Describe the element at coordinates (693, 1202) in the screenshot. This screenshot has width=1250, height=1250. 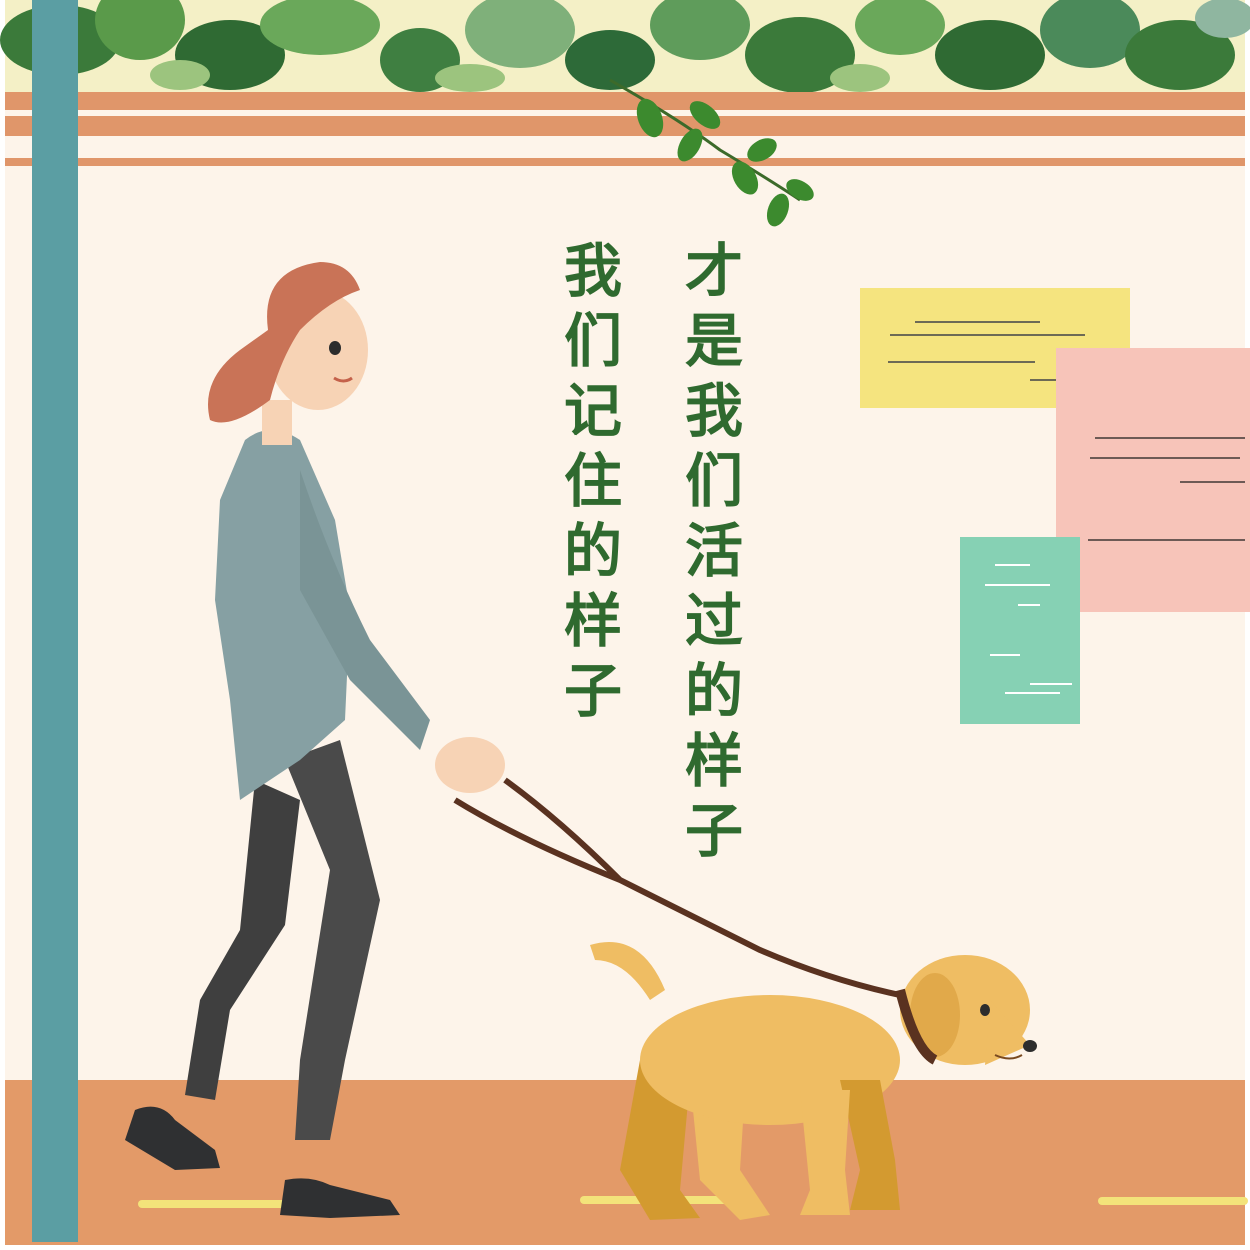
I see `floor-stripes` at that location.